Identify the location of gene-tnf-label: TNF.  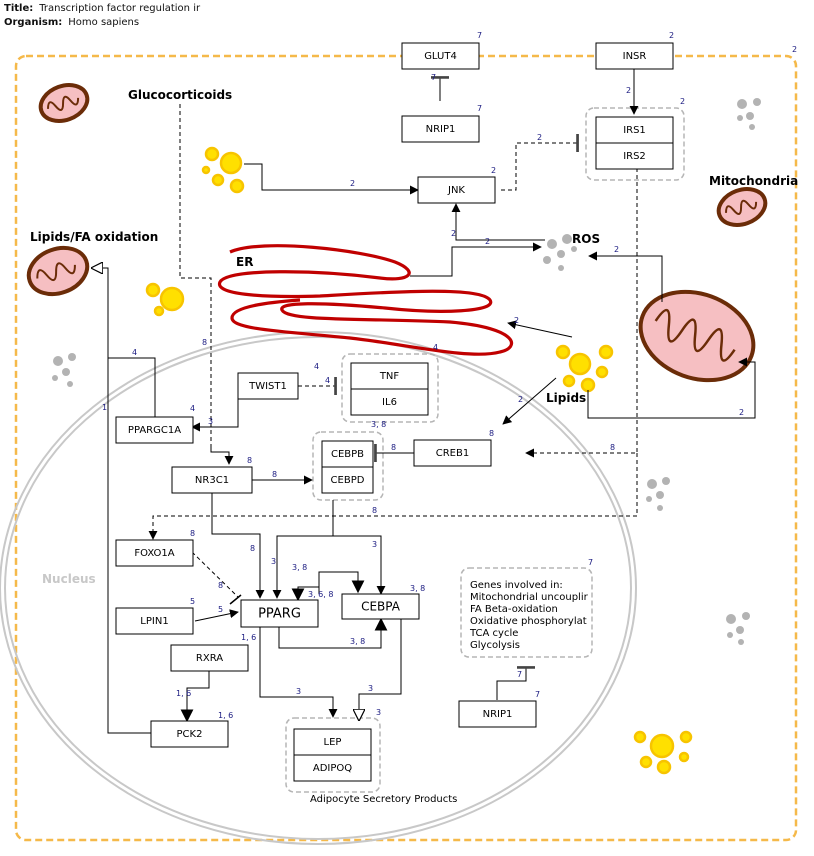
(389, 376).